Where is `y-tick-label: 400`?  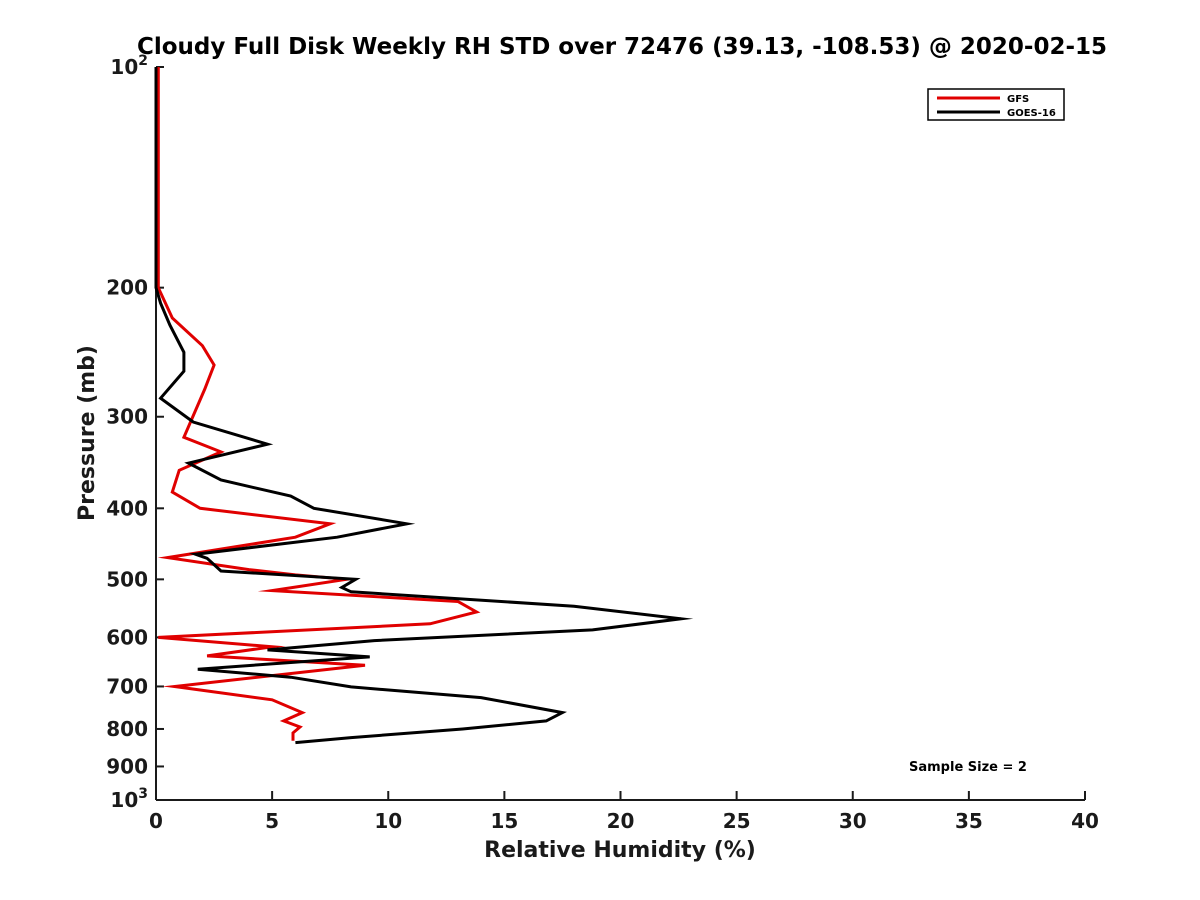
y-tick-label: 400 is located at coordinates (127, 508).